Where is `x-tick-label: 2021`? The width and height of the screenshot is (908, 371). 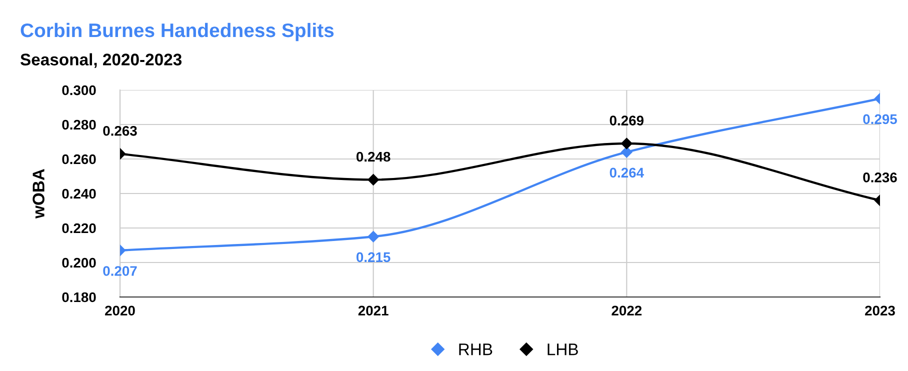 x-tick-label: 2021 is located at coordinates (373, 311).